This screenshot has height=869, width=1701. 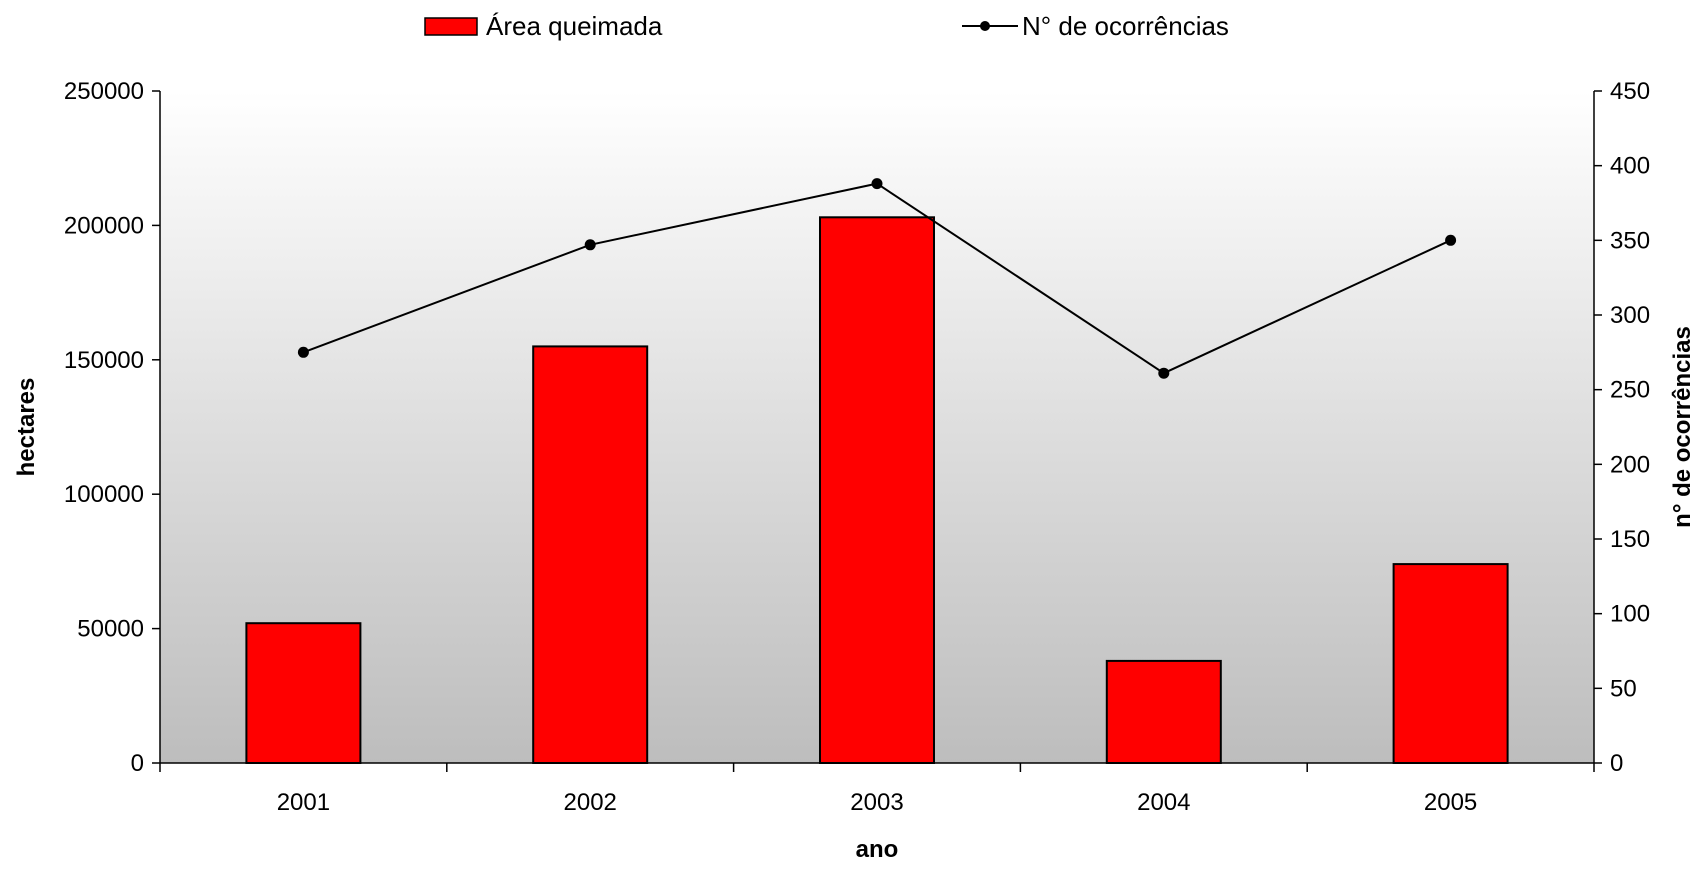 What do you see at coordinates (1616, 763) in the screenshot?
I see `y2-tick-label: 0` at bounding box center [1616, 763].